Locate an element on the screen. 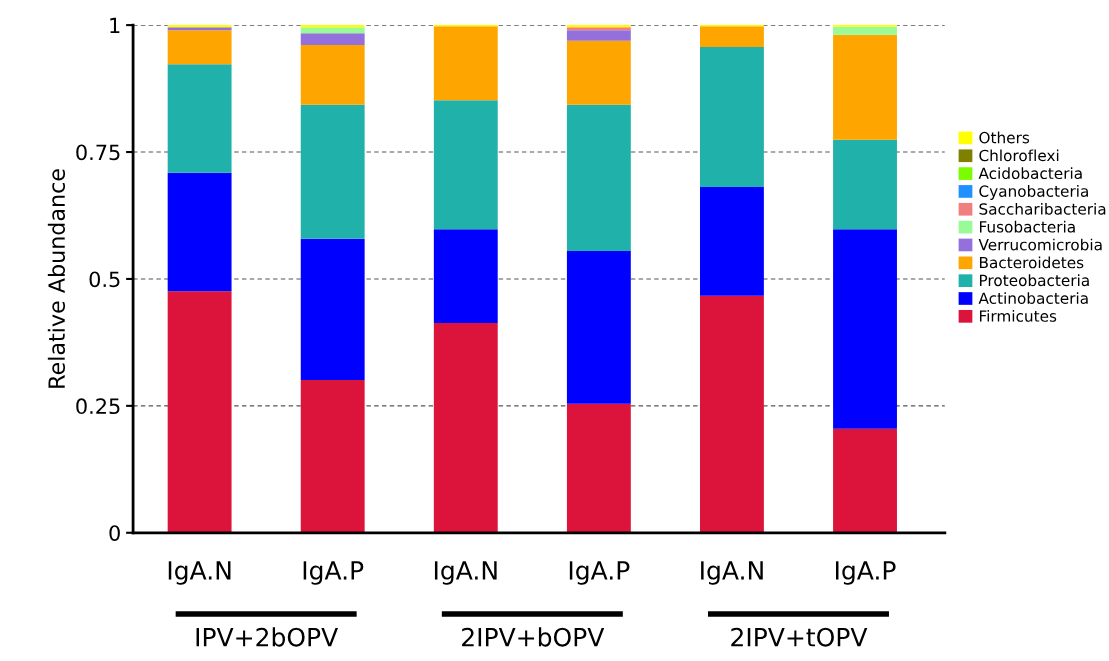  text: IPV+2bOPV is located at coordinates (267, 637).